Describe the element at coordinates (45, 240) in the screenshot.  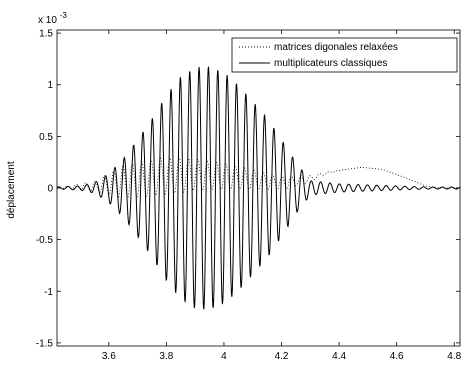
I see `y-tick-label: -0.5` at that location.